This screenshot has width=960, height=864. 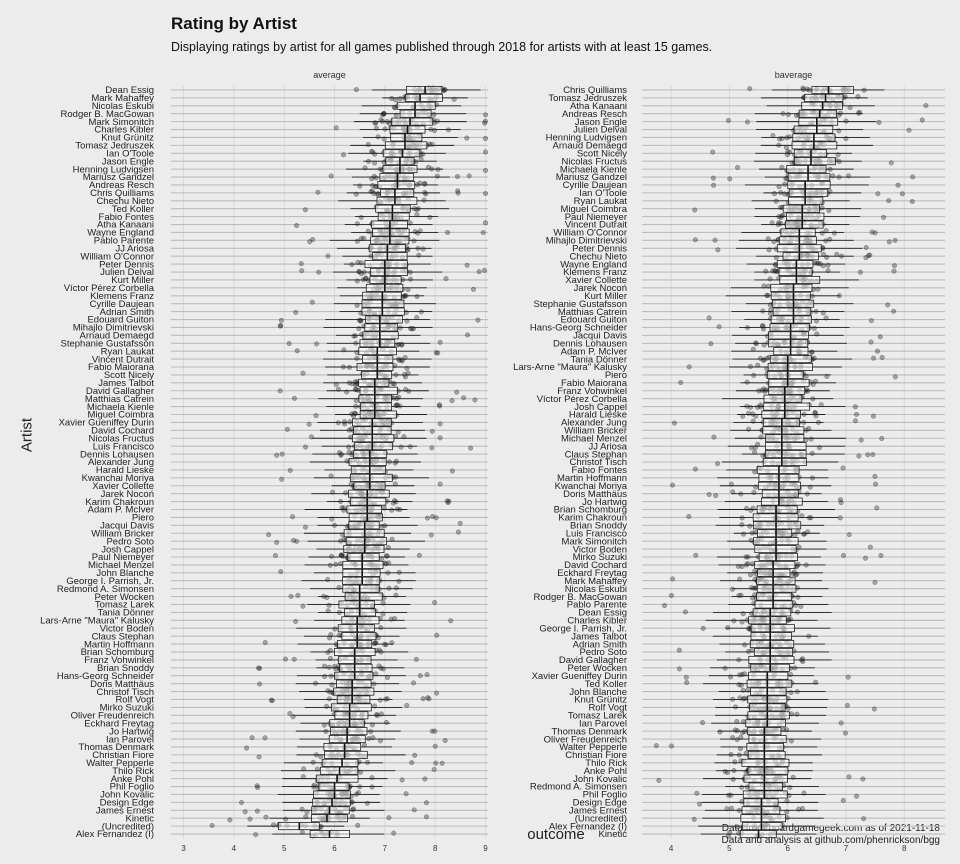 I want to click on artist-label: Martin Hoffmann, so click(x=119, y=644).